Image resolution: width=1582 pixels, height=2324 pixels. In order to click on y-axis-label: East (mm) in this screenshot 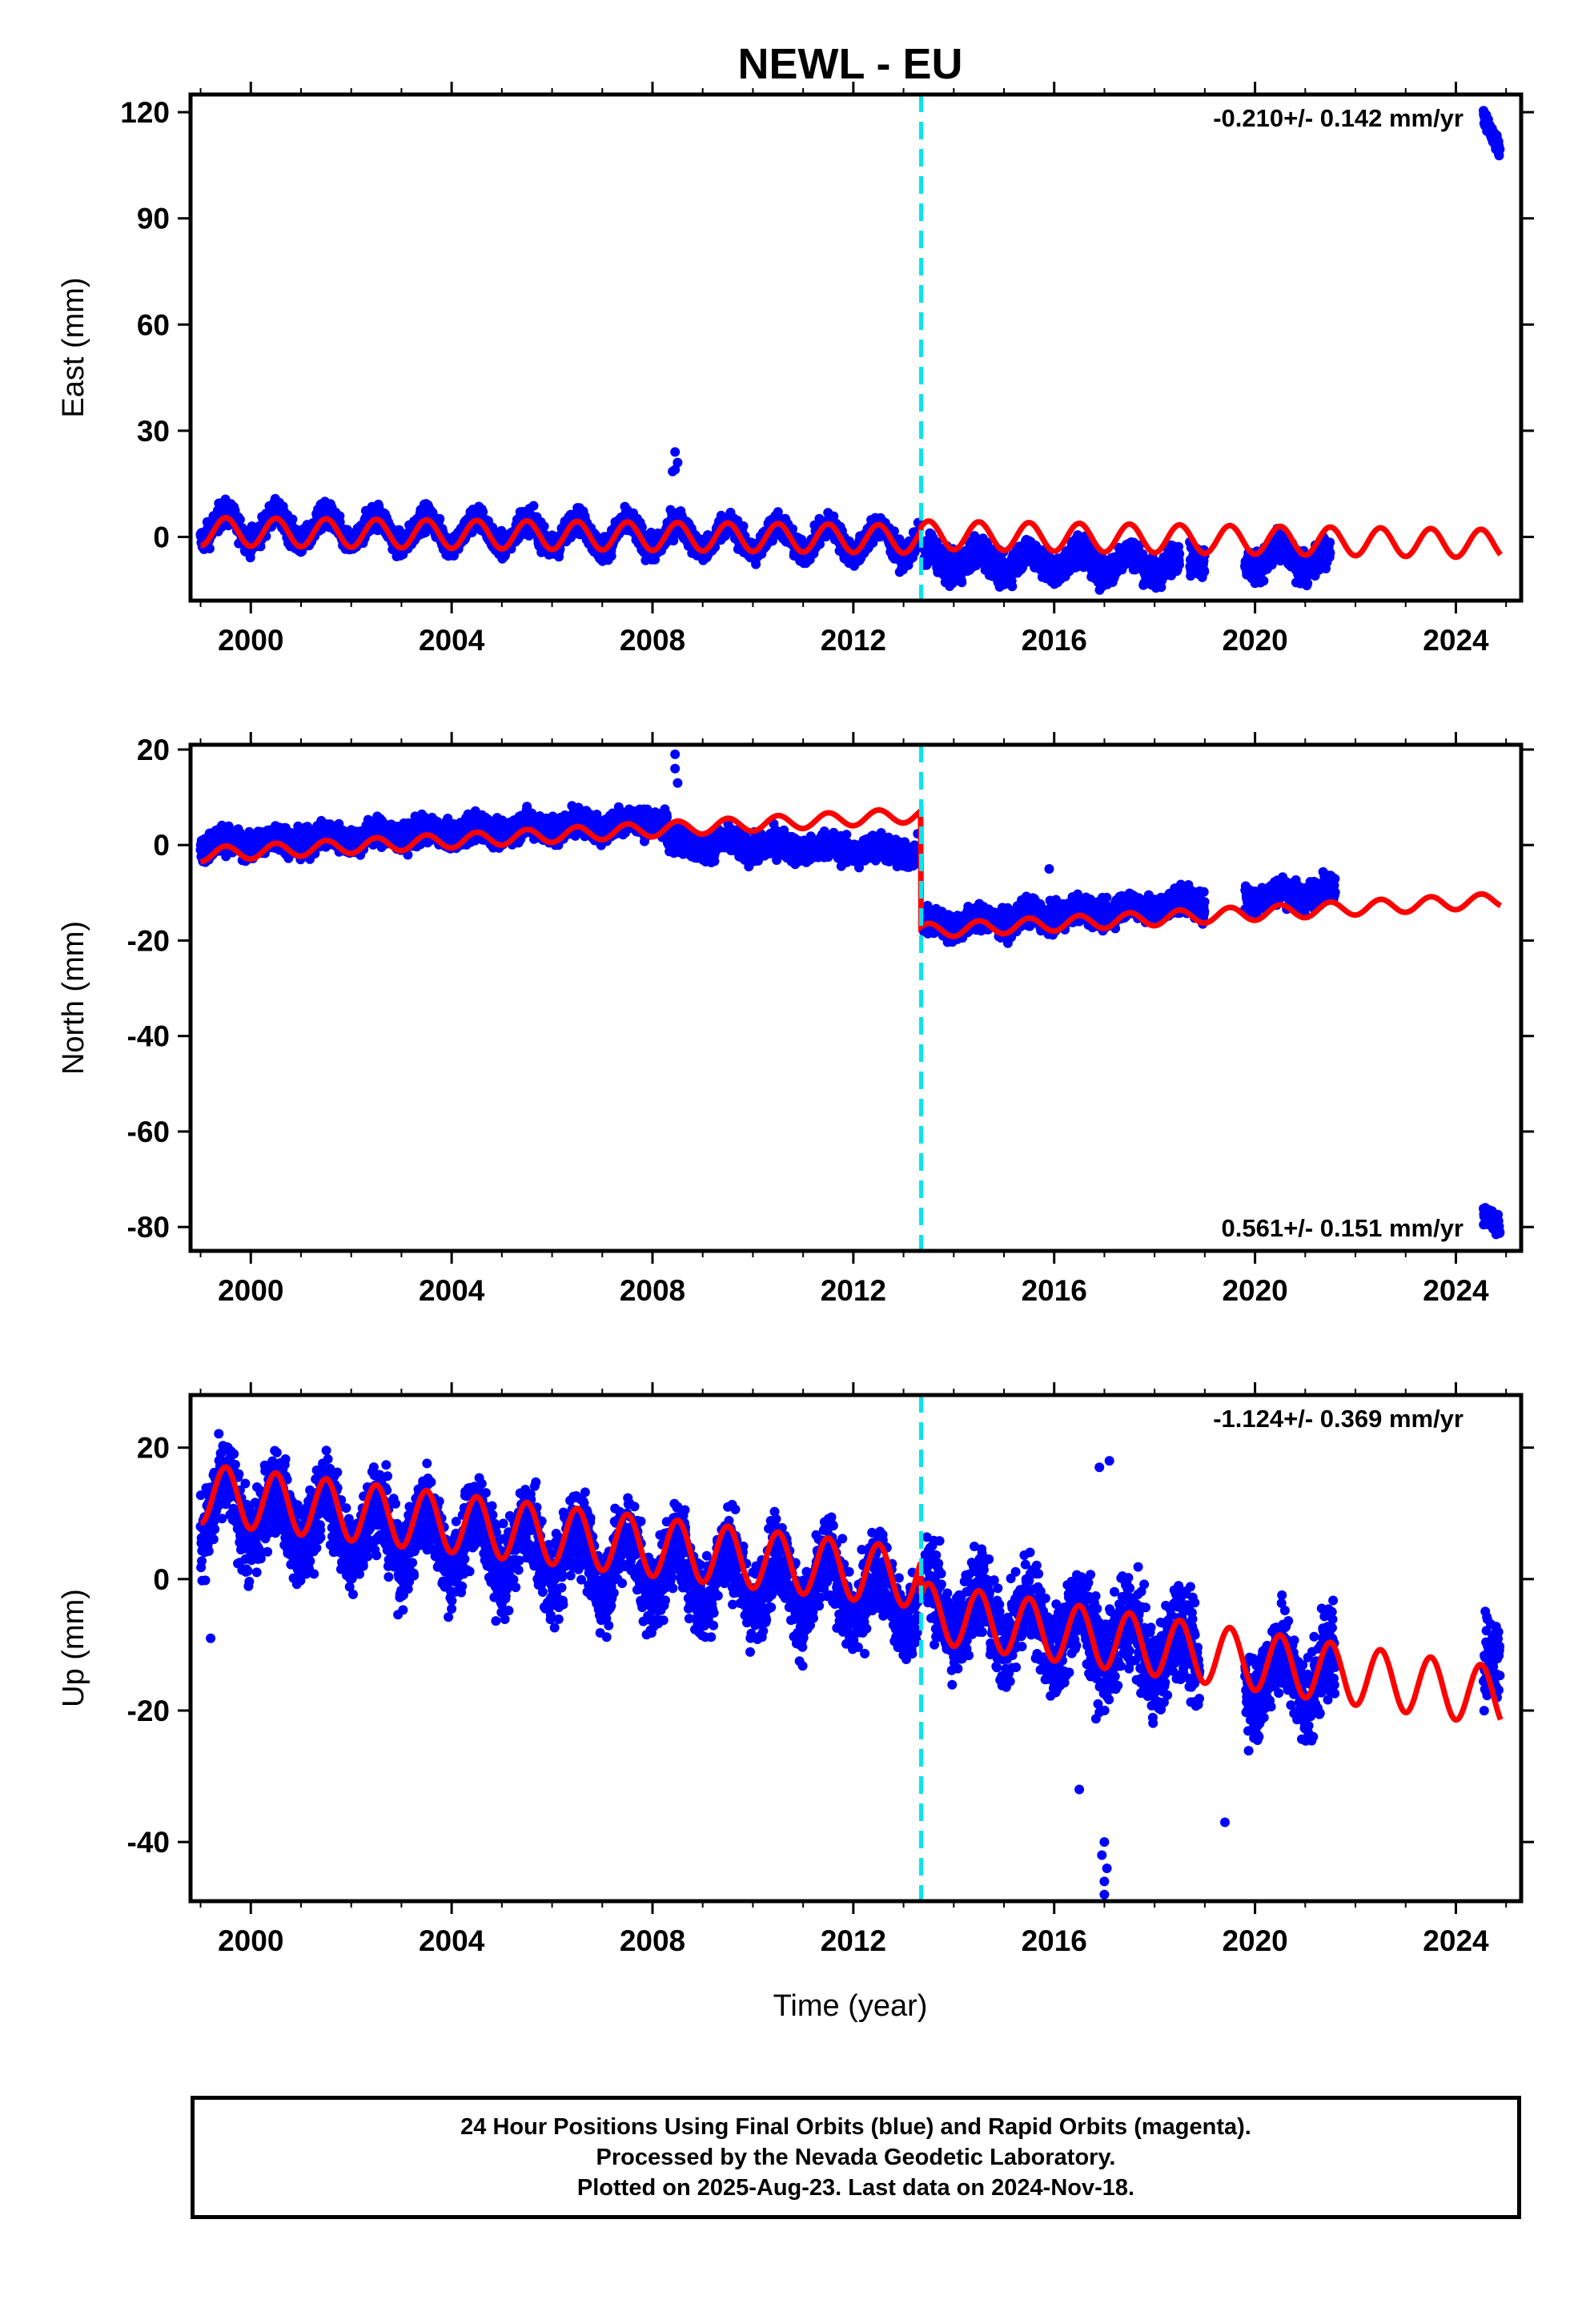, I will do `click(74, 347)`.